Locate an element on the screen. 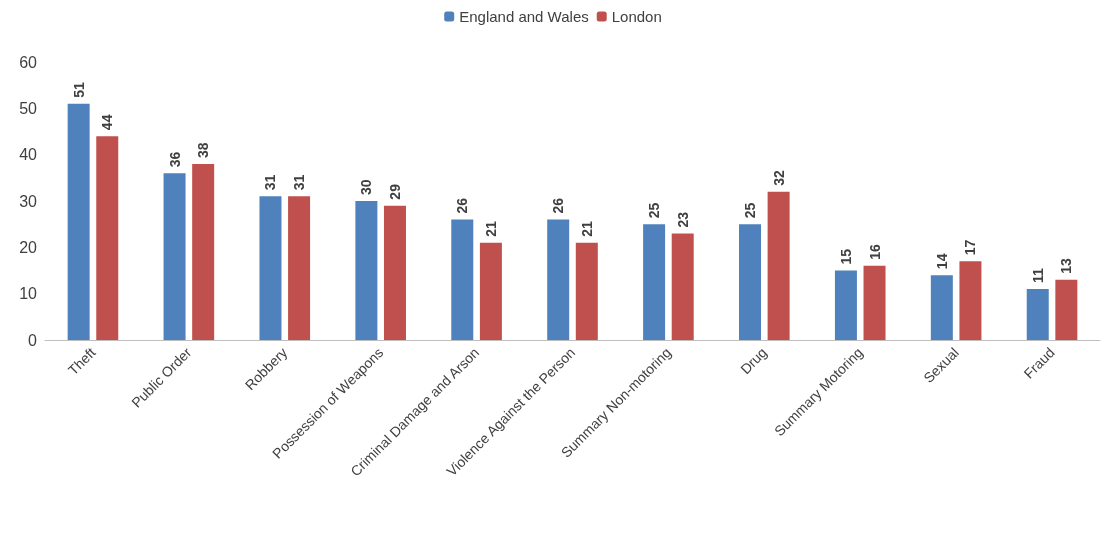 The width and height of the screenshot is (1106, 536). y-tick-label: 30 is located at coordinates (28, 201).